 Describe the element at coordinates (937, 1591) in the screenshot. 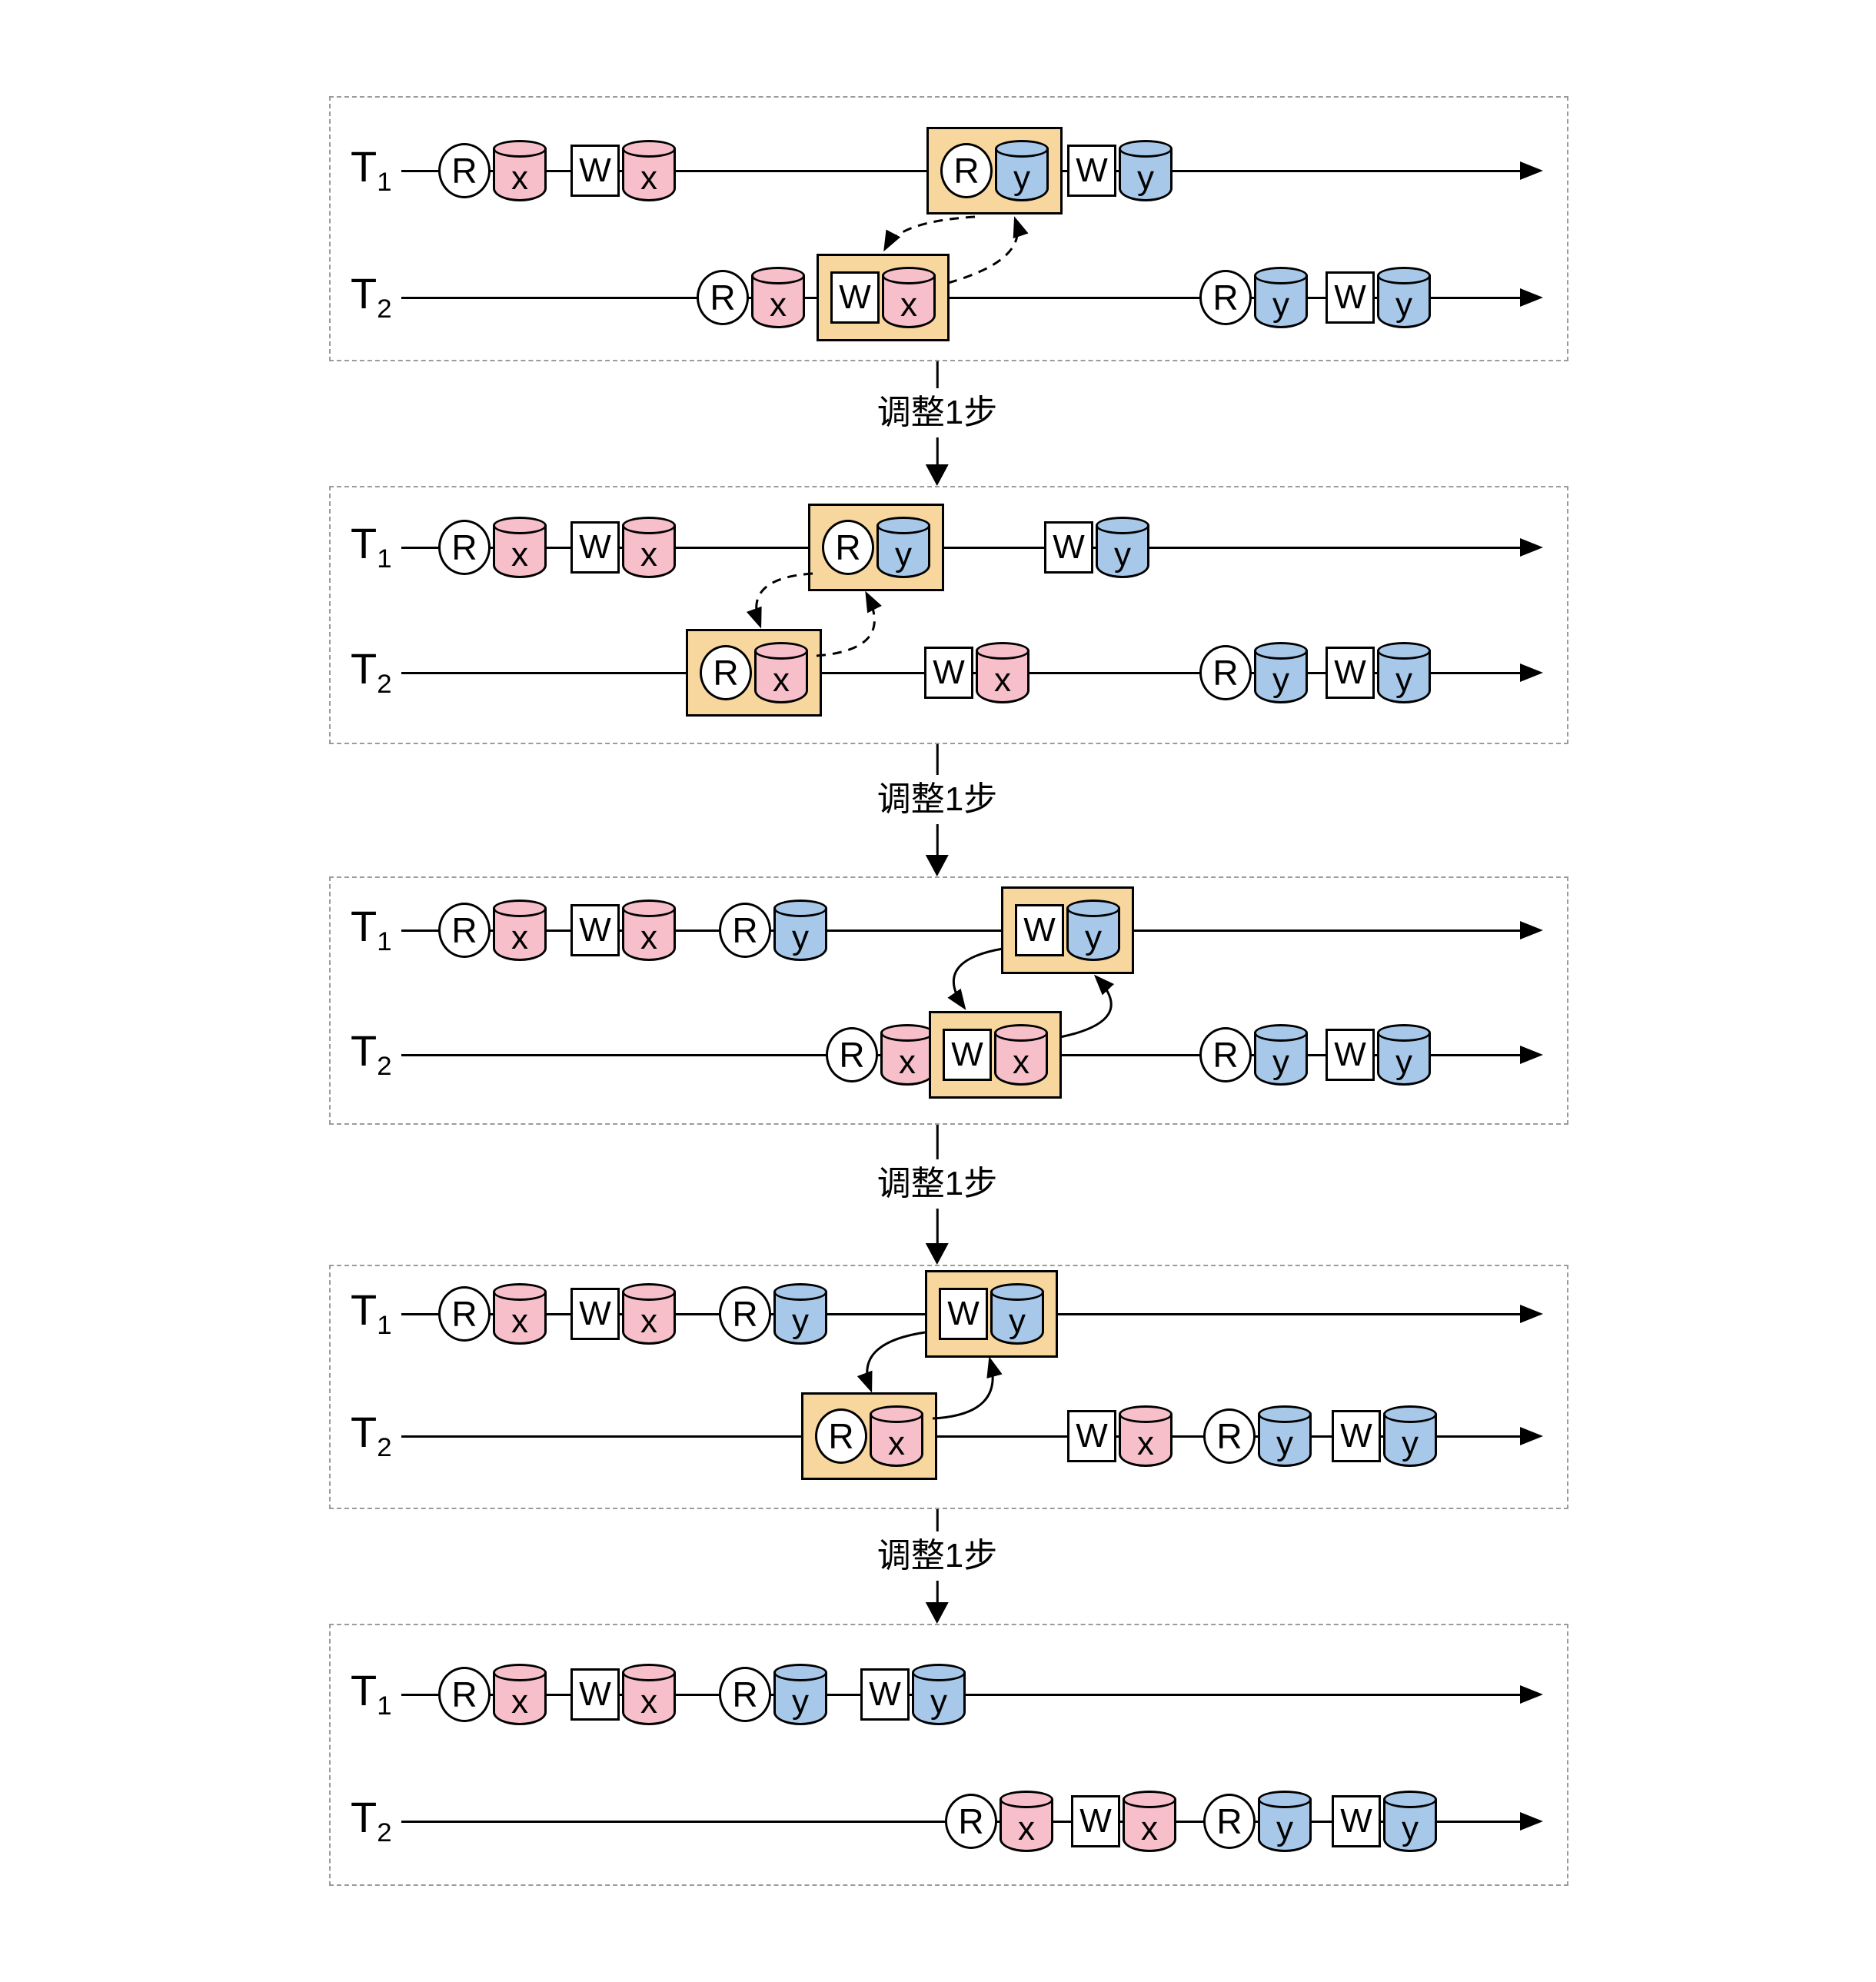

I see `connector-line` at that location.